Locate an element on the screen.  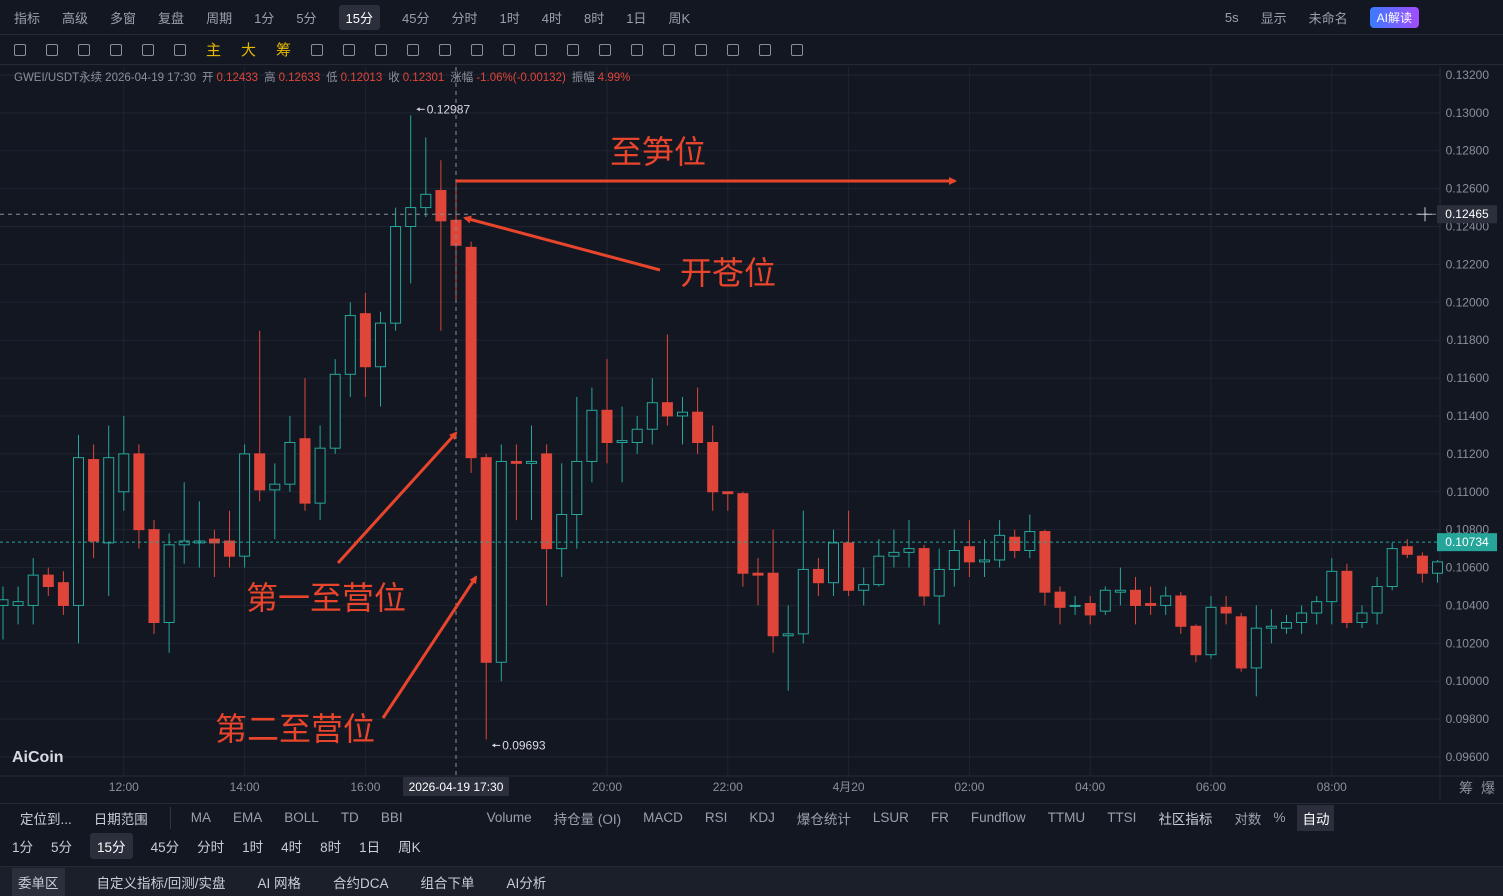
menu-item: 高级 is located at coordinates (75, 18).